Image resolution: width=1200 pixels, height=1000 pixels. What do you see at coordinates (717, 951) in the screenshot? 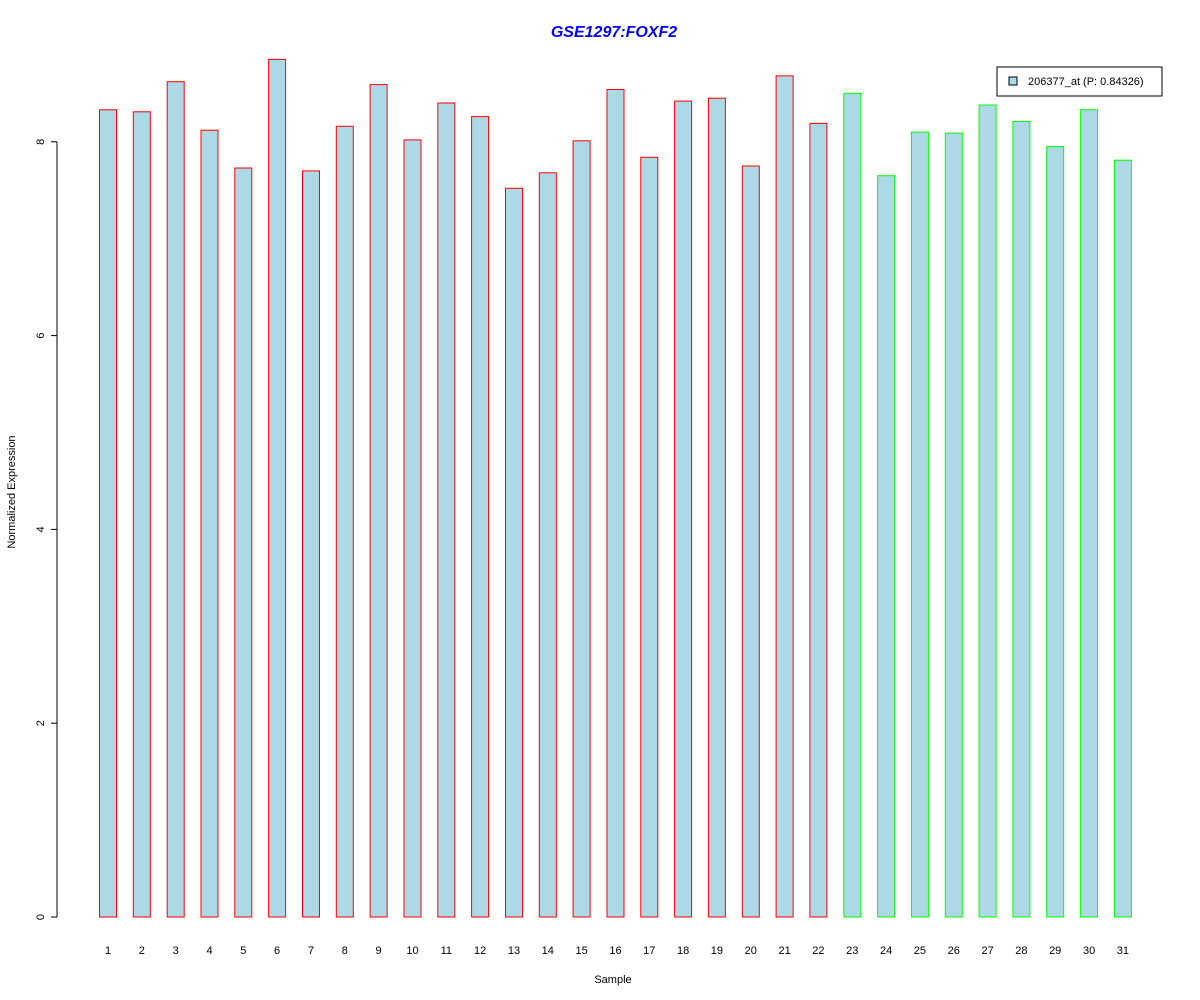
I see `x-axis-tick-label: 19` at bounding box center [717, 951].